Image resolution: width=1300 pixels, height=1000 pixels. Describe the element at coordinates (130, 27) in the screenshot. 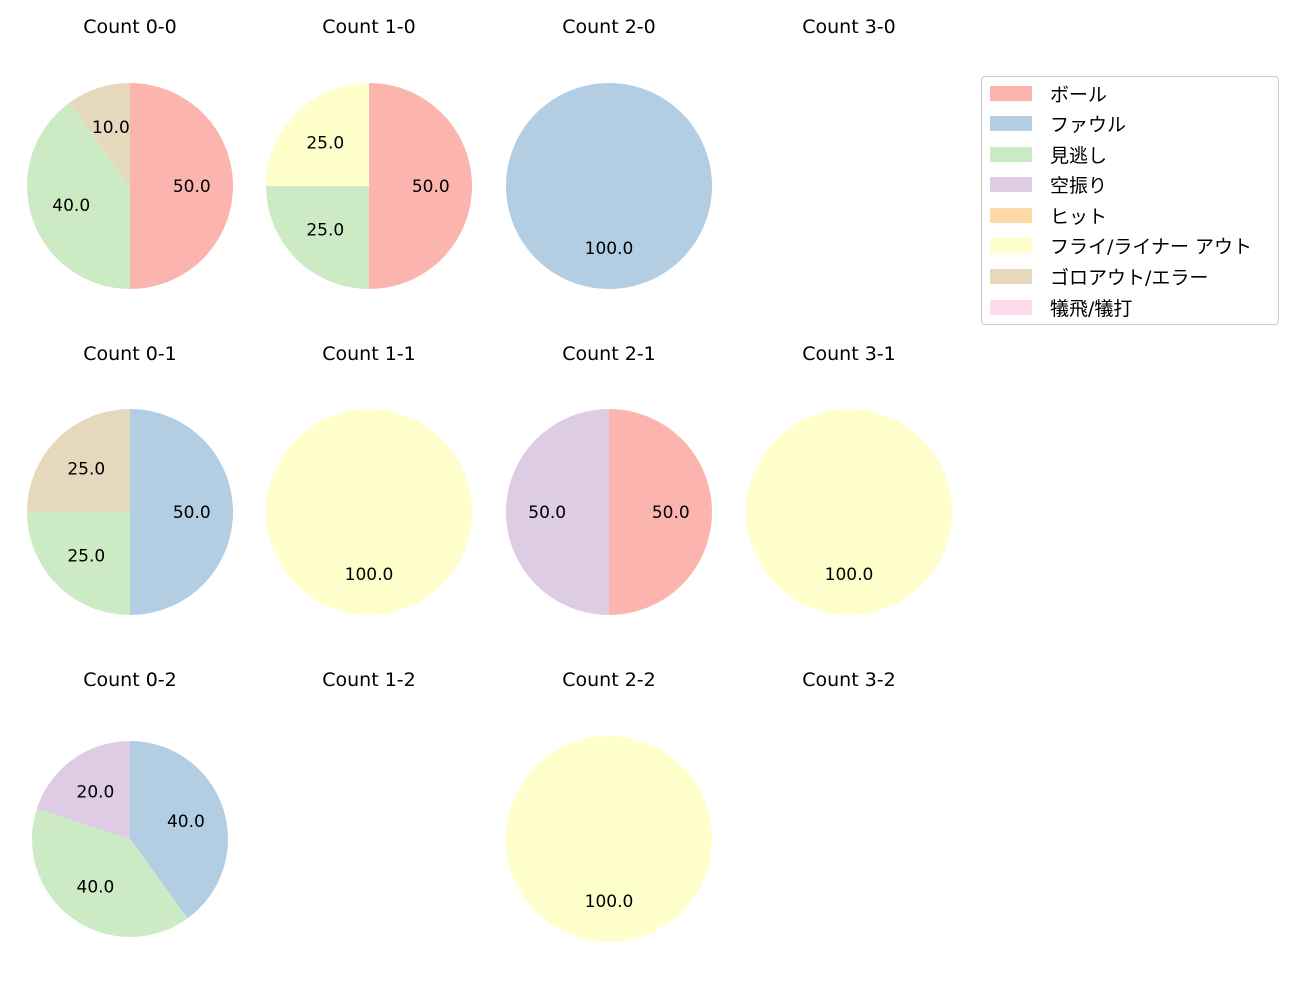

I see `chart-title: Count 0-0` at that location.